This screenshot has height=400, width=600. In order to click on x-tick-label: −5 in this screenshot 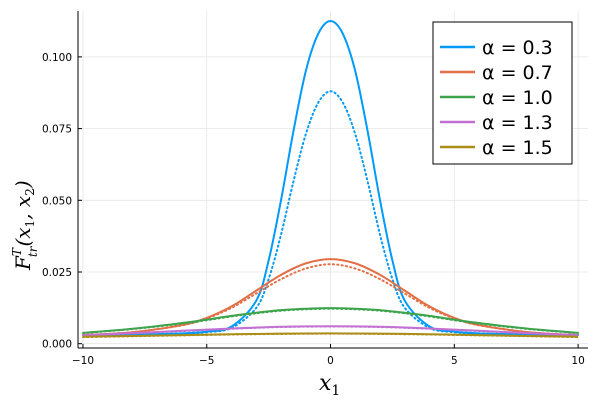, I will do `click(206, 361)`.